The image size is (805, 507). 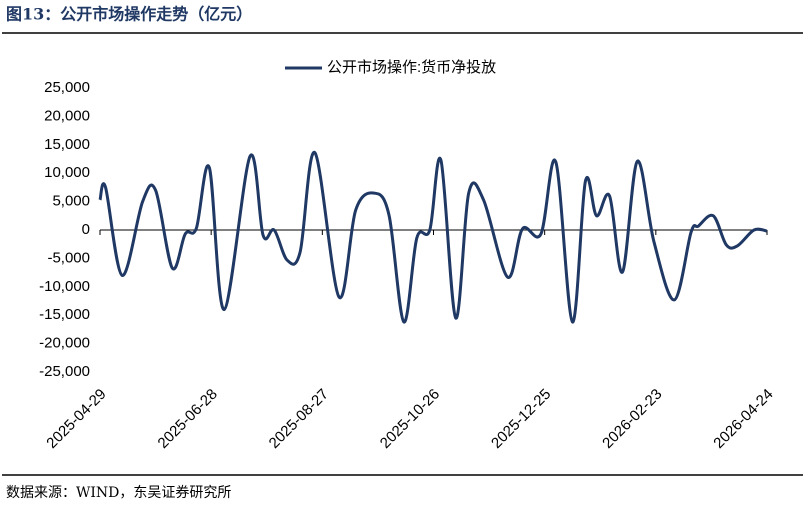 What do you see at coordinates (64, 286) in the screenshot?
I see `y-tick-label: -10,000` at bounding box center [64, 286].